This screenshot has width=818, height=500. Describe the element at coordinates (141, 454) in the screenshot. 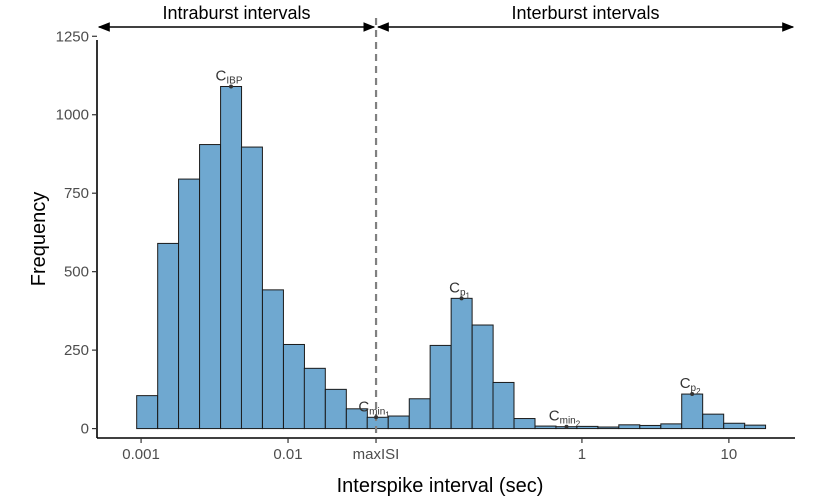

I see `x-tick-label: 0.001` at that location.